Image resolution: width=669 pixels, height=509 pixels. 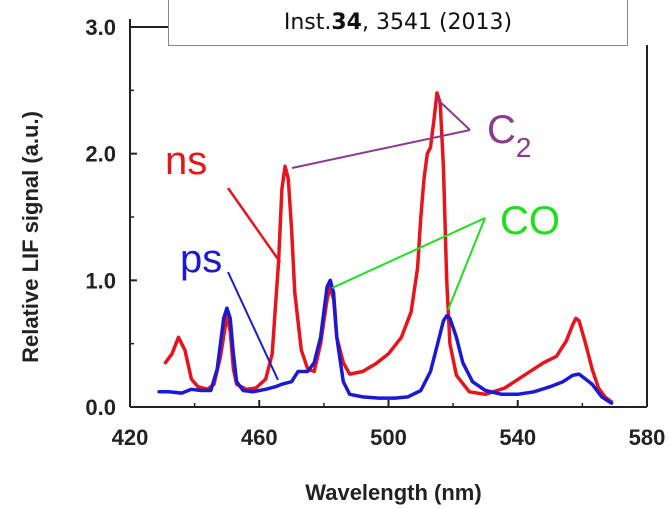 What do you see at coordinates (100, 154) in the screenshot?
I see `y-tick-label: 2.0` at bounding box center [100, 154].